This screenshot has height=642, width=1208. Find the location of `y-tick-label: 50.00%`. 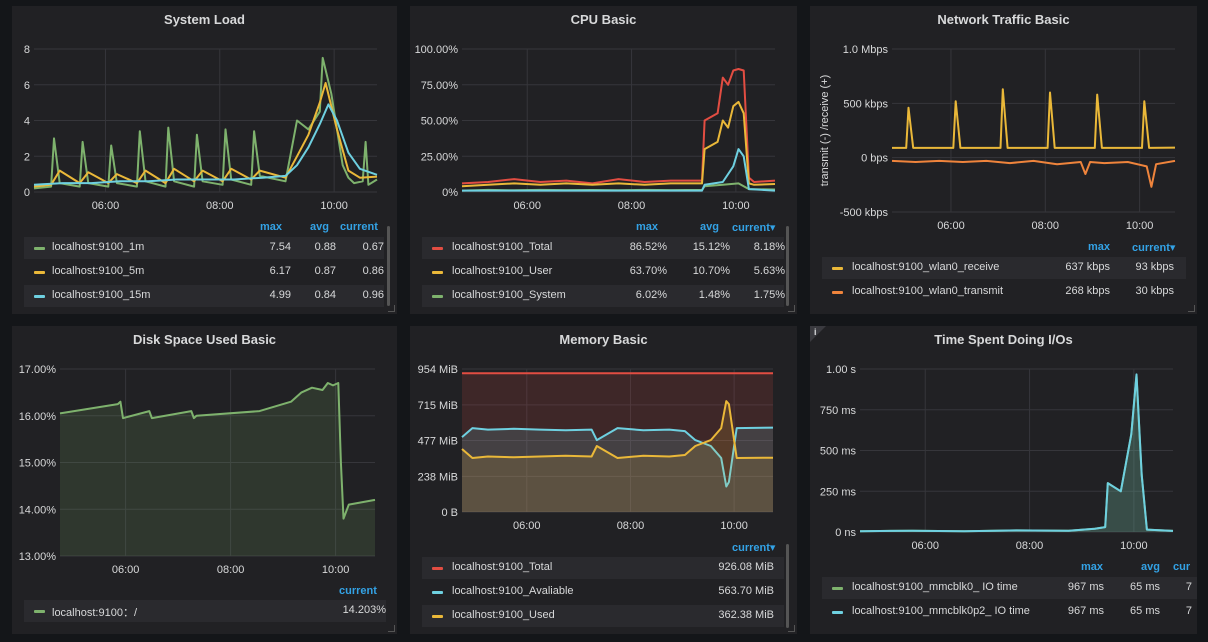

y-tick-label: 50.00% is located at coordinates (440, 122).